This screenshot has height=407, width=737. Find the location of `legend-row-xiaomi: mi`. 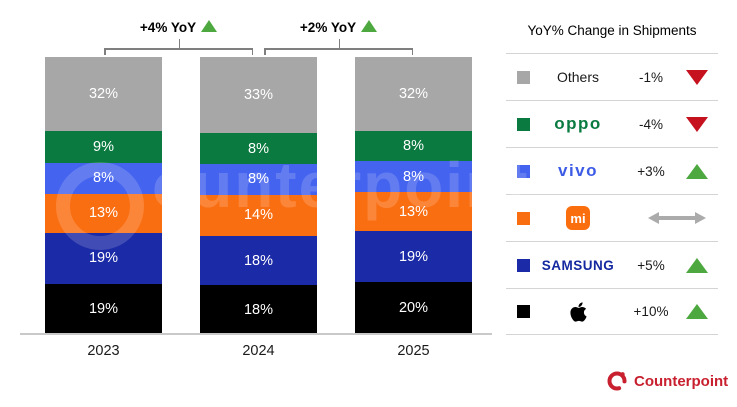

legend-row-xiaomi: mi is located at coordinates (612, 217).